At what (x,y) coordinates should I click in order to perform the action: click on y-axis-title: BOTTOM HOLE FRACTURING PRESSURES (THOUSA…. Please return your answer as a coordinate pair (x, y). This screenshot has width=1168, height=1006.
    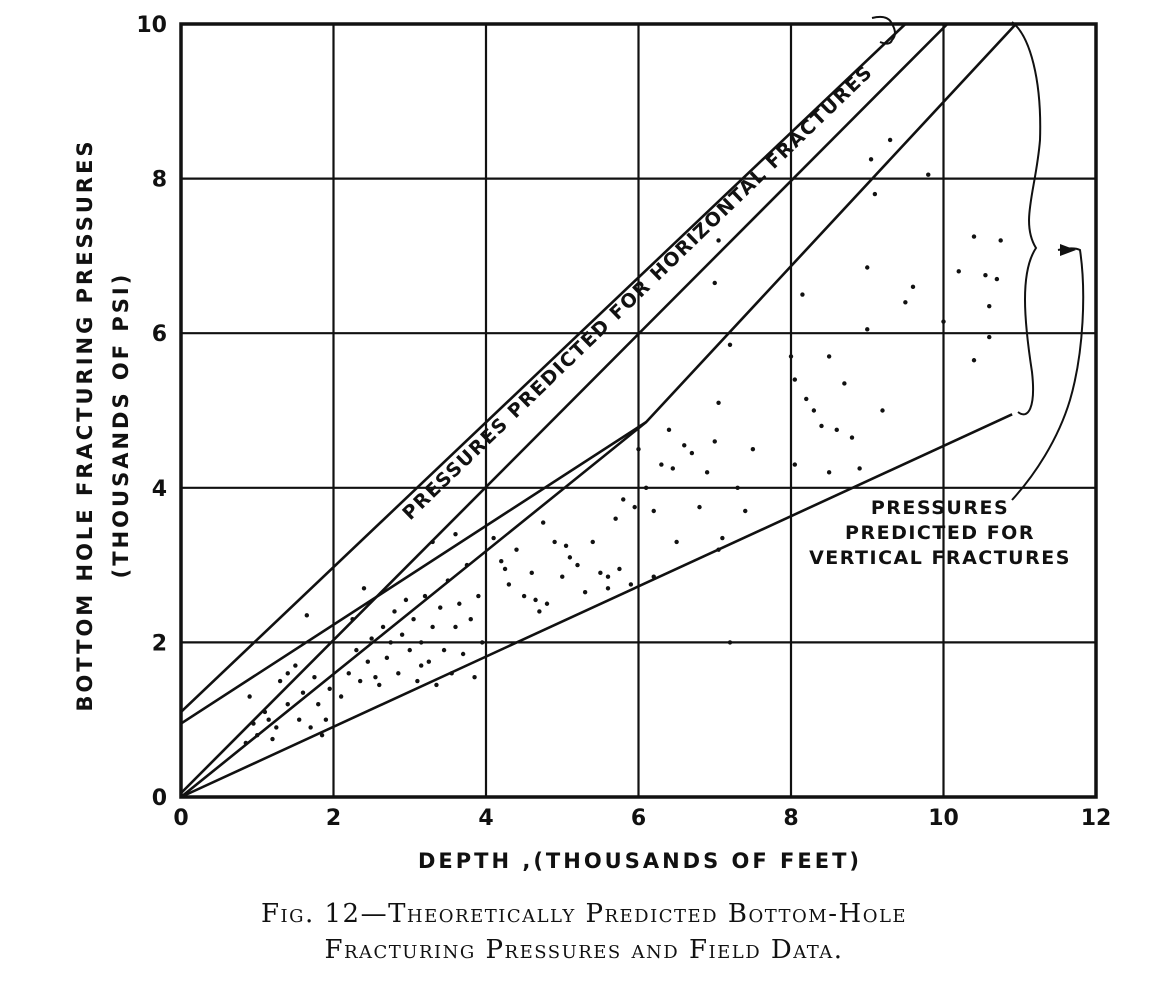
    Looking at the image, I should click on (103, 424).